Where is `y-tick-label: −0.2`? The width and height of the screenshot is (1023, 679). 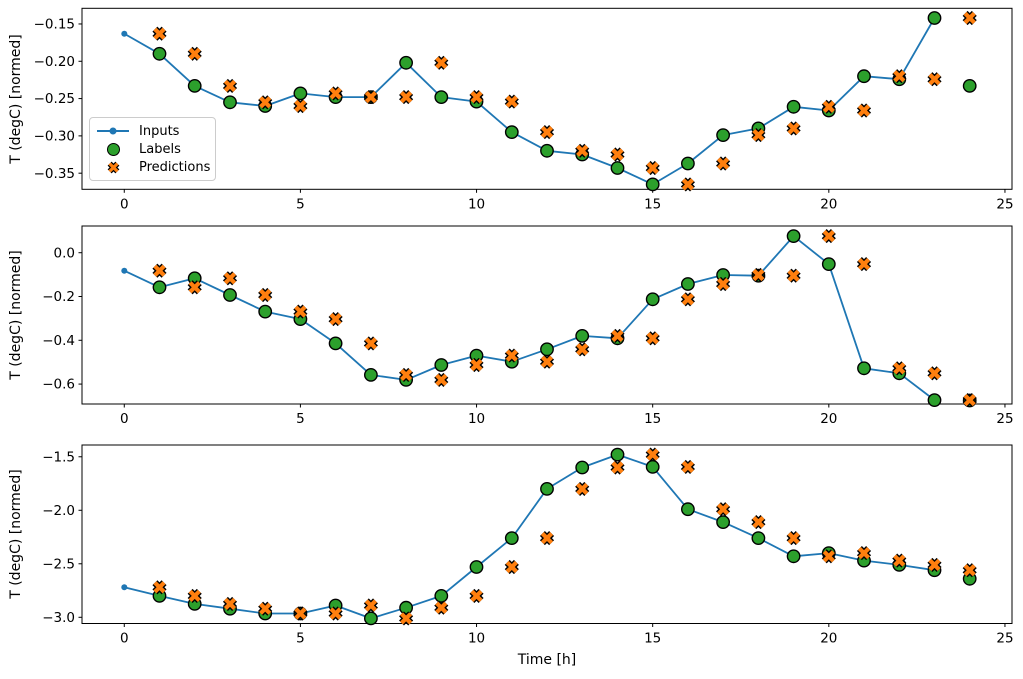
y-tick-label: −0.2 is located at coordinates (58, 297).